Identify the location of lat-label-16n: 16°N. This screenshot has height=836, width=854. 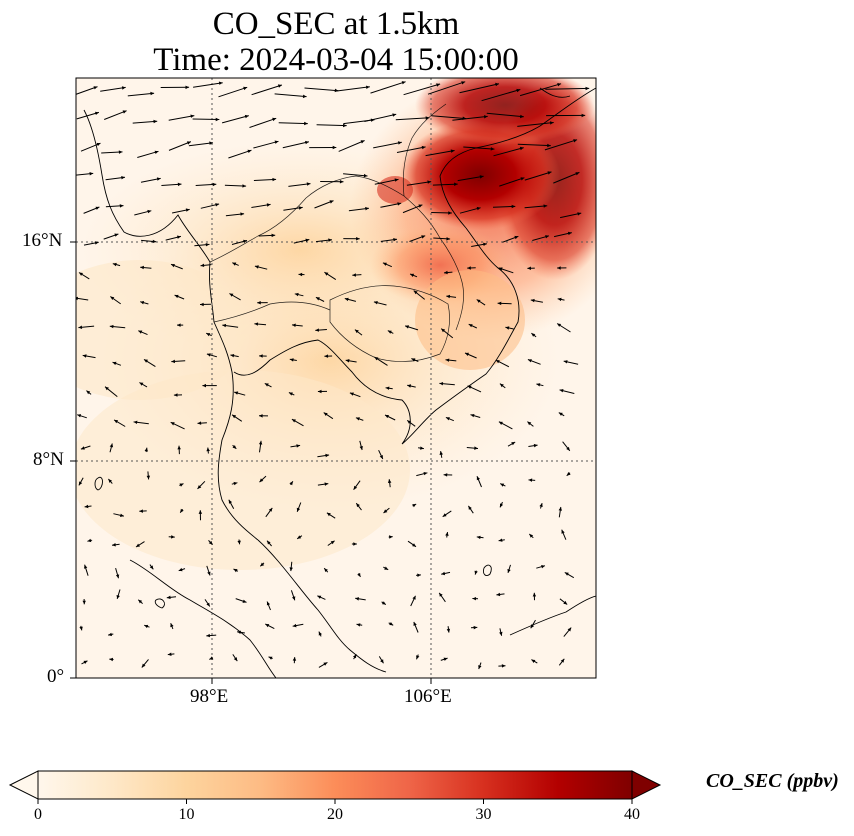
(42, 240).